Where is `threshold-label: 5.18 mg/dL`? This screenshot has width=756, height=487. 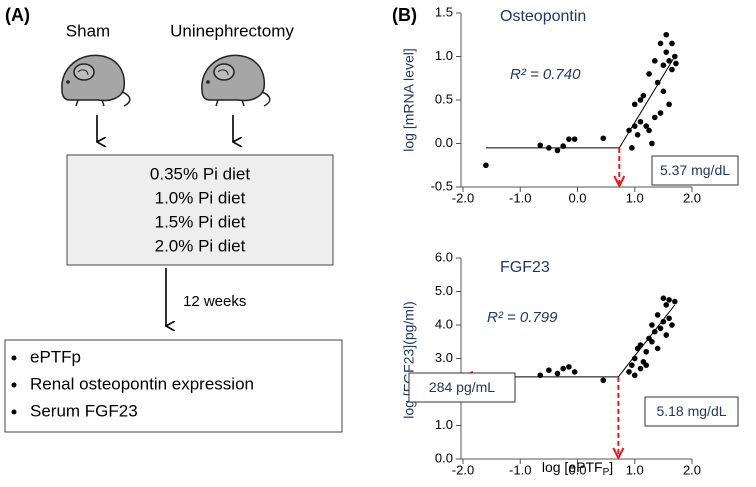
threshold-label: 5.18 mg/dL is located at coordinates (691, 411).